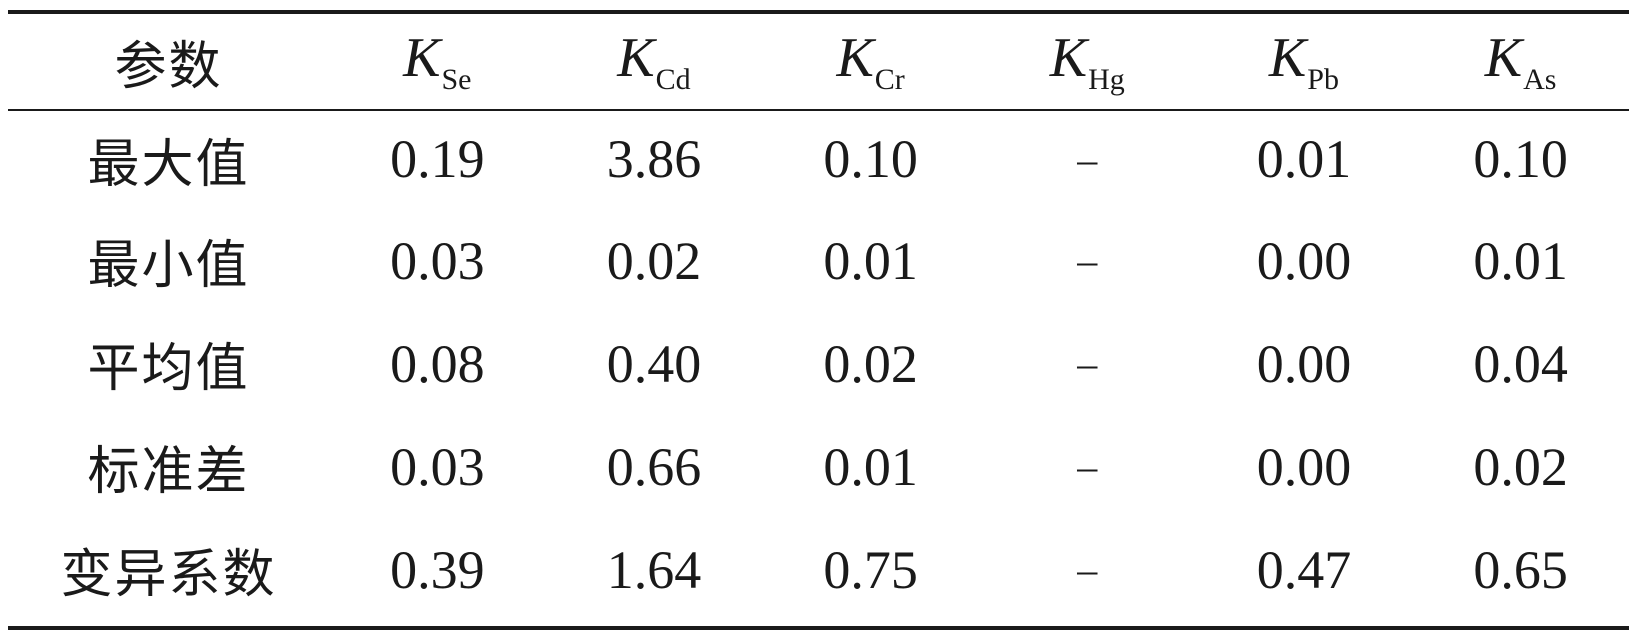  I want to click on header-subscript: Cd, so click(673, 79).